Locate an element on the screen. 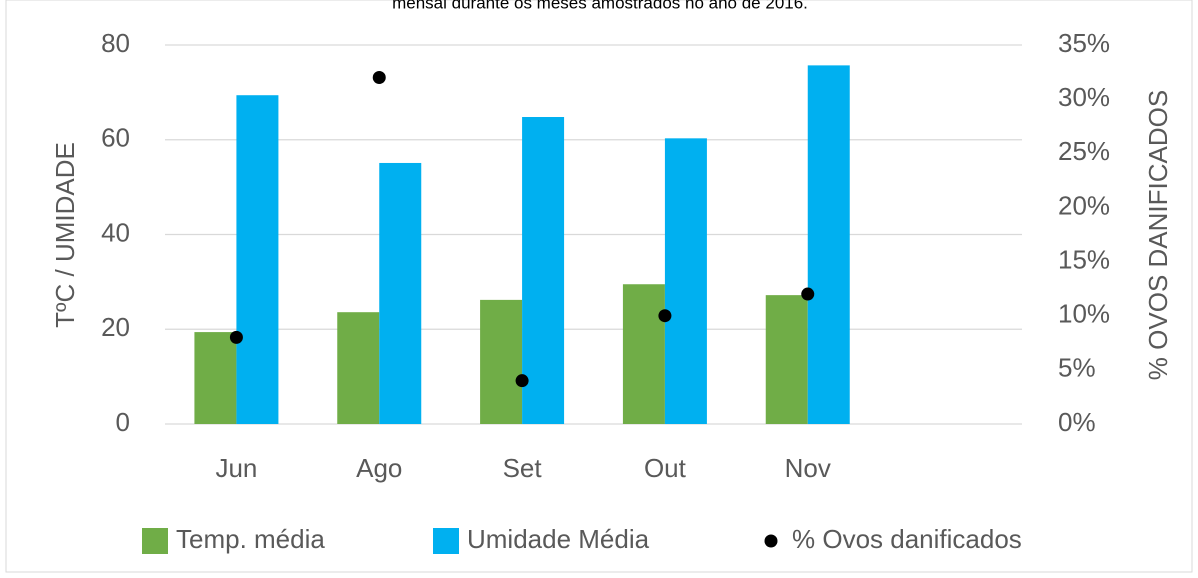  x-tick-label: Jun is located at coordinates (236, 468).